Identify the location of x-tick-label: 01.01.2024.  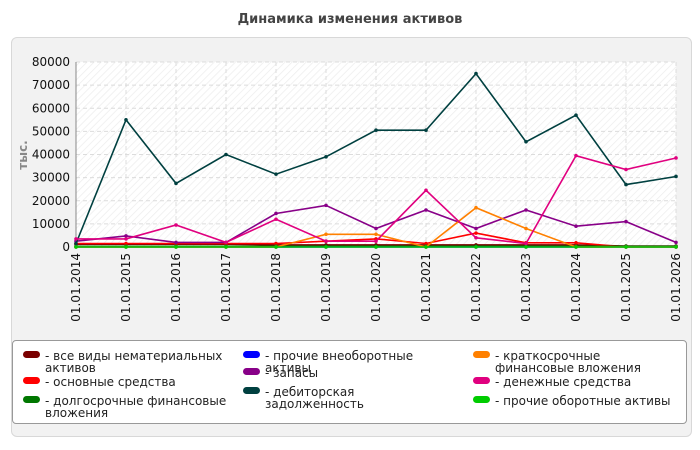
(576, 287).